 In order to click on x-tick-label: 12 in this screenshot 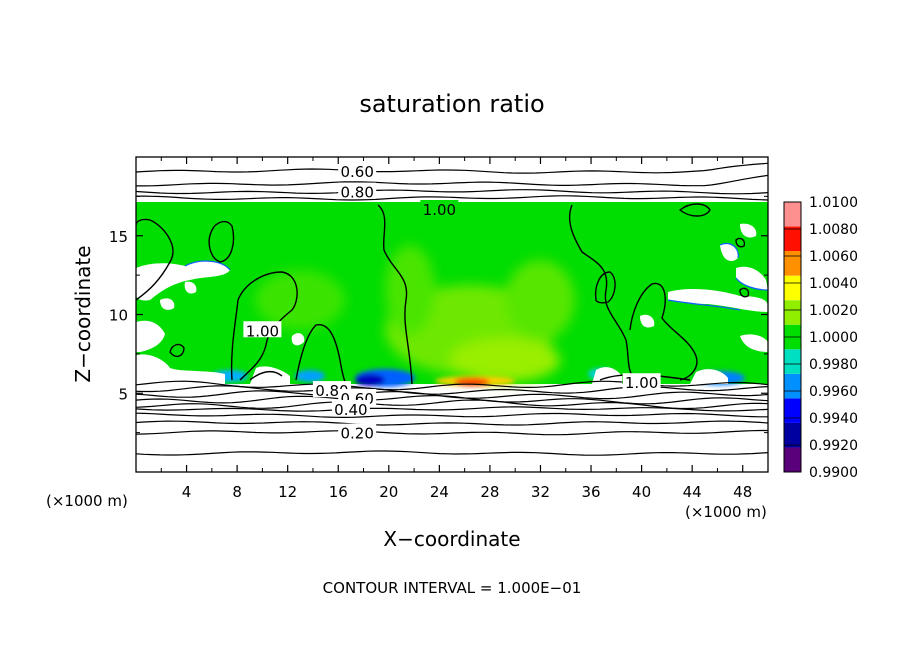, I will do `click(287, 492)`.